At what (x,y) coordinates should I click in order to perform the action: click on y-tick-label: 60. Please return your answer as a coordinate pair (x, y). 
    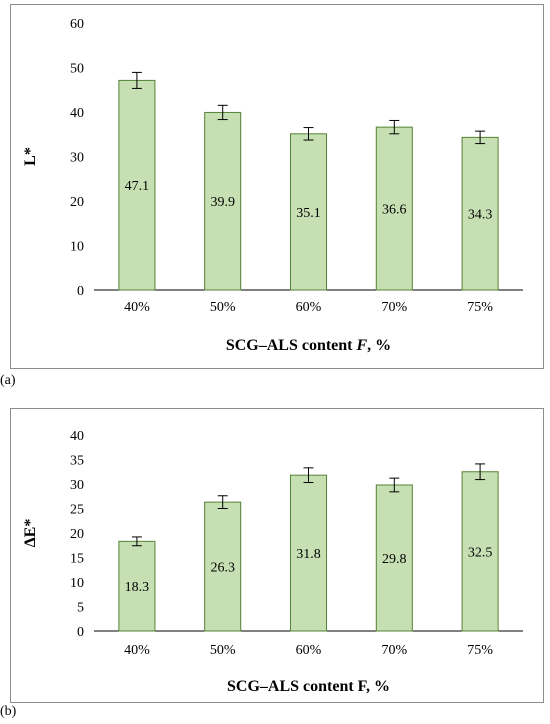
    Looking at the image, I should click on (77, 24).